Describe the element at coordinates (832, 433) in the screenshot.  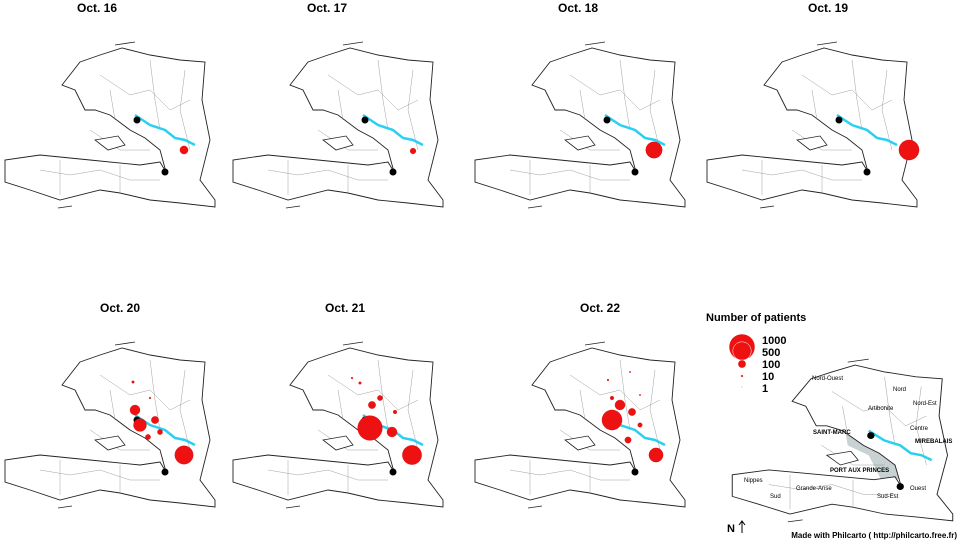
I see `region-label: SAINT-MARC` at that location.